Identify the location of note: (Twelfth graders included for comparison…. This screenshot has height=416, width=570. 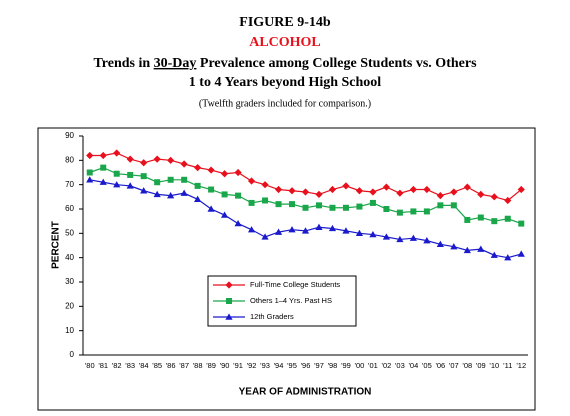
(285, 103).